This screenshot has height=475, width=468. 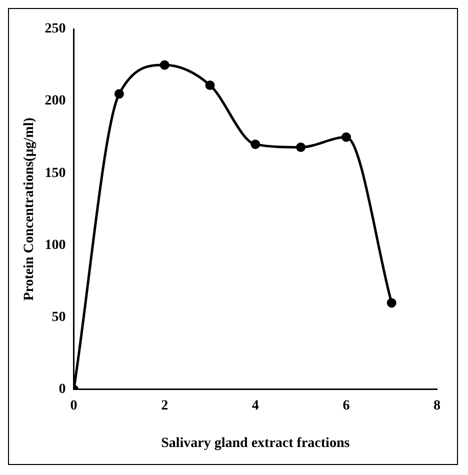 I want to click on x-tick-label: 0, so click(x=74, y=406).